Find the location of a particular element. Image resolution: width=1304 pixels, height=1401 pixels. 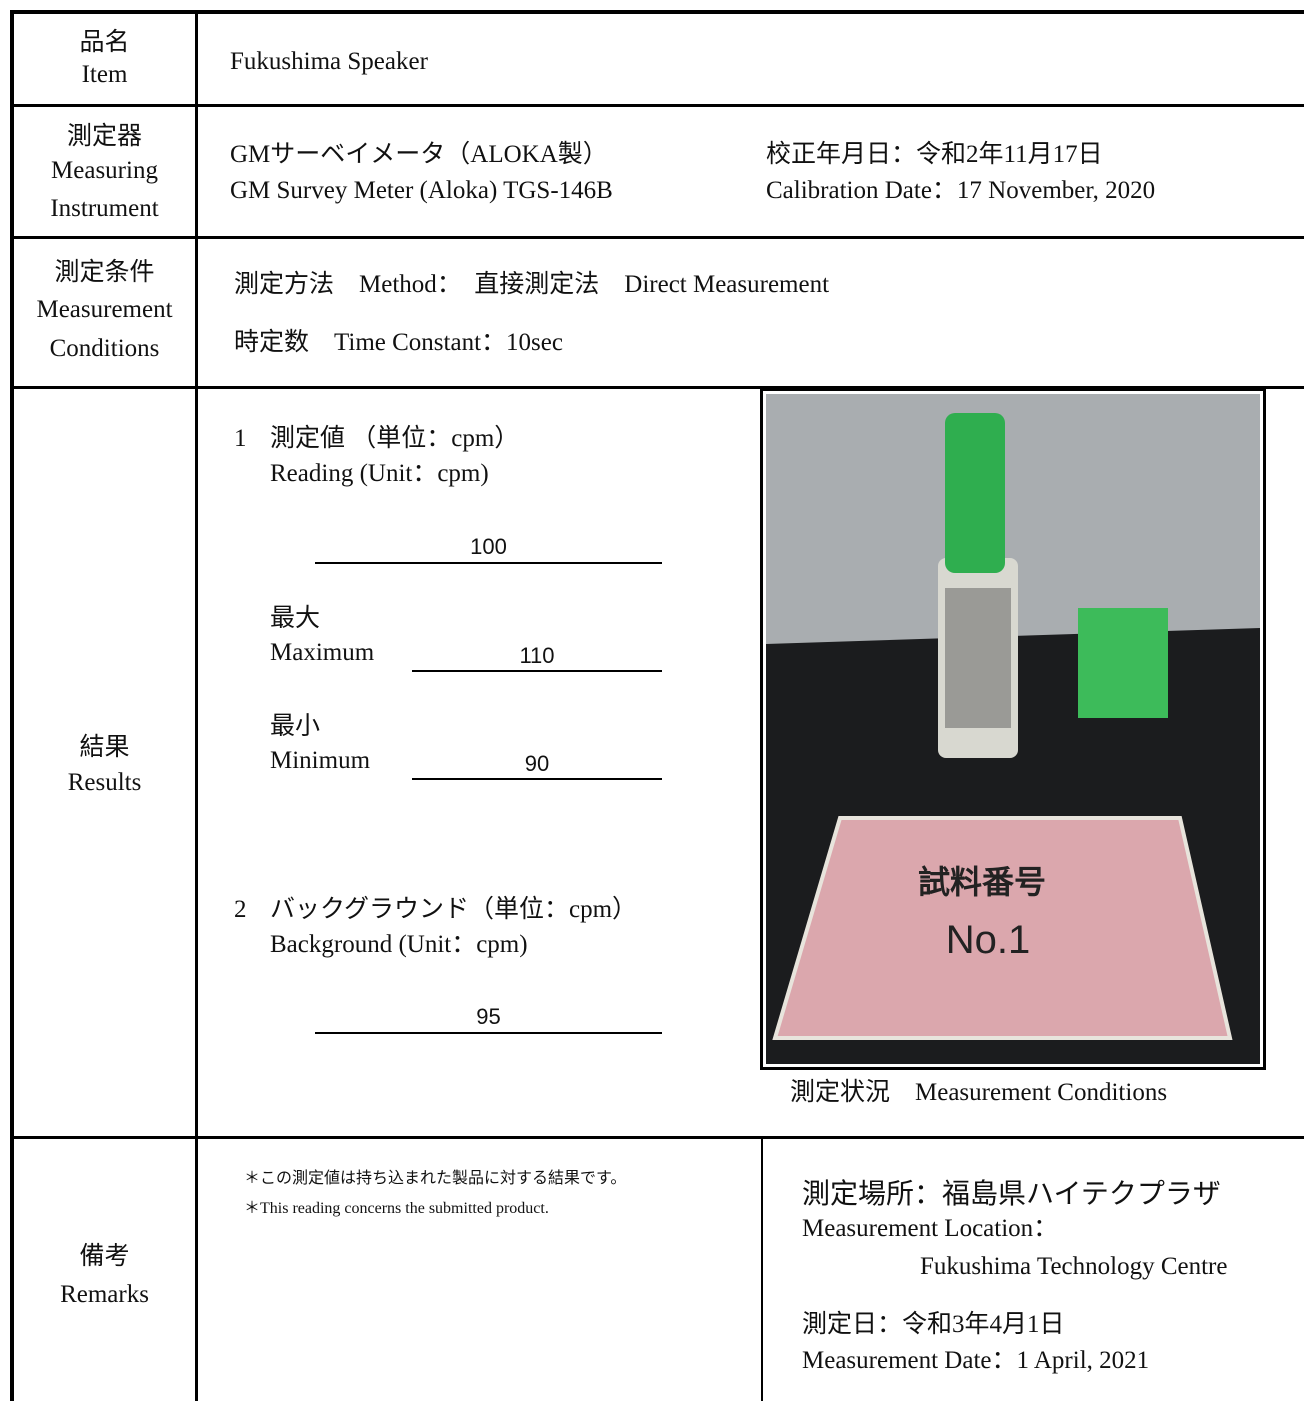

border-top is located at coordinates (657, 12).